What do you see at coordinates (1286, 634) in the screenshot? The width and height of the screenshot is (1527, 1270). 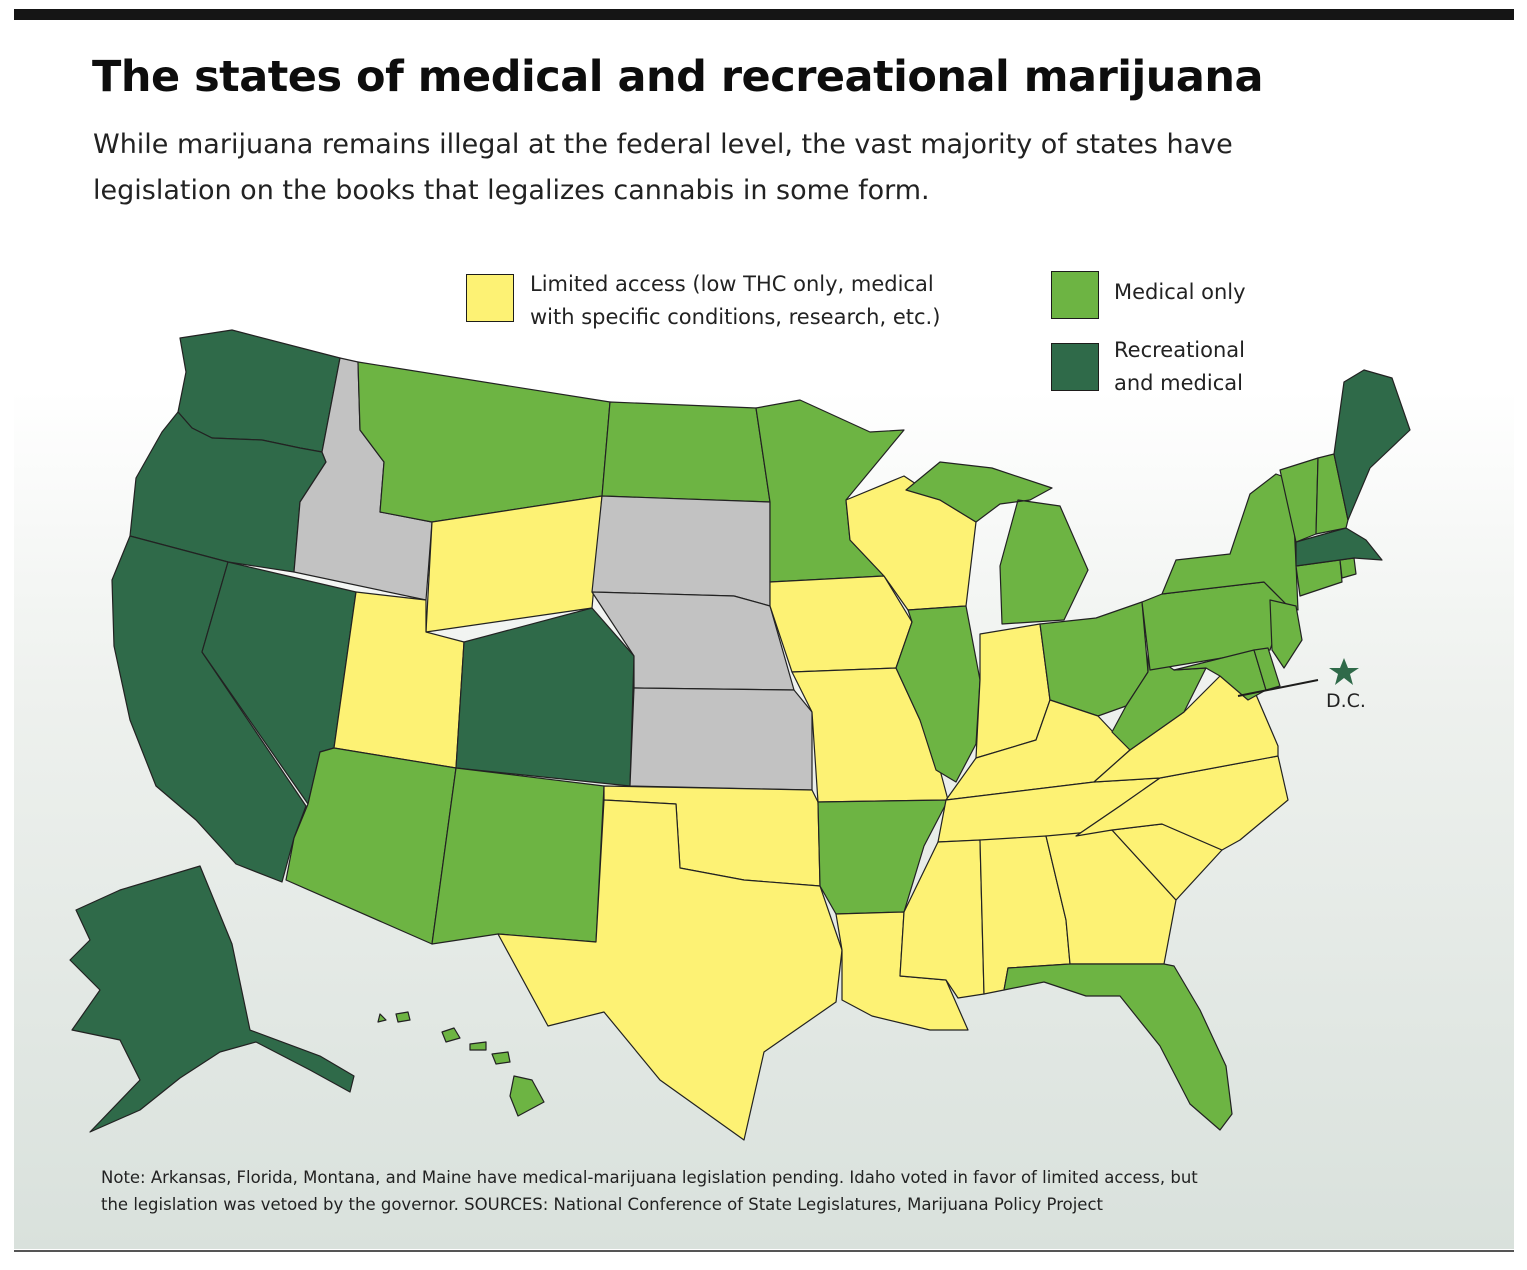 I see `state-new-jersey` at bounding box center [1286, 634].